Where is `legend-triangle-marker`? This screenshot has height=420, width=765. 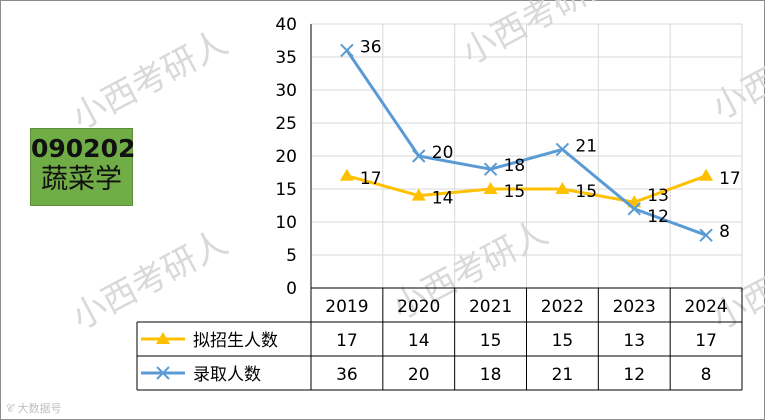
legend-triangle-marker is located at coordinates (163, 338).